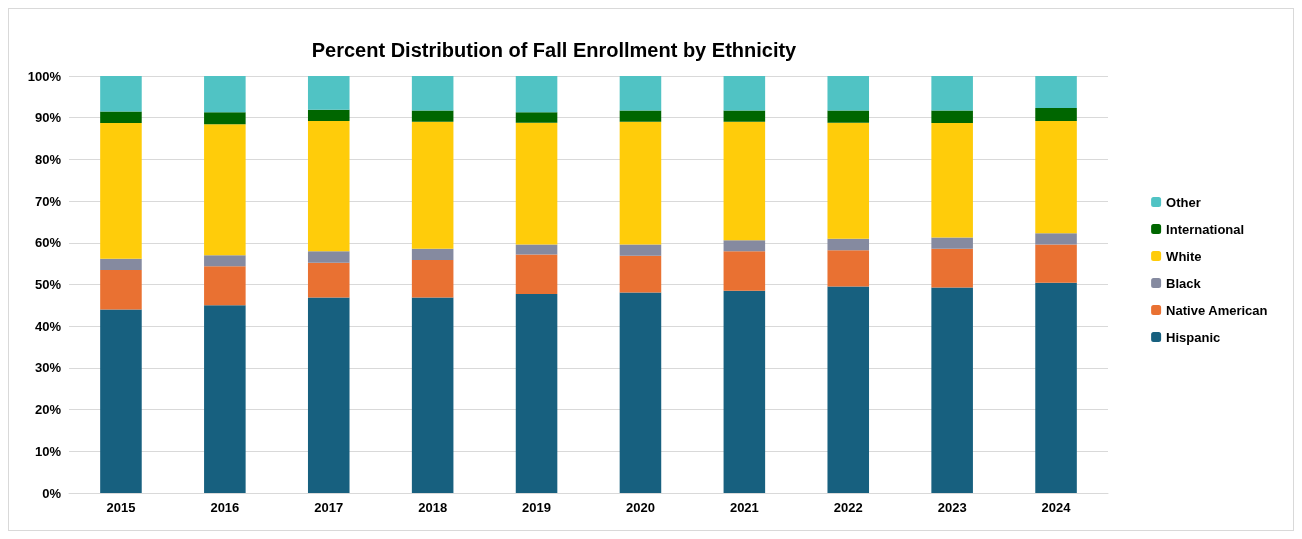 The image size is (1302, 539). Describe the element at coordinates (48, 159) in the screenshot. I see `y-tick-label: 80%` at that location.